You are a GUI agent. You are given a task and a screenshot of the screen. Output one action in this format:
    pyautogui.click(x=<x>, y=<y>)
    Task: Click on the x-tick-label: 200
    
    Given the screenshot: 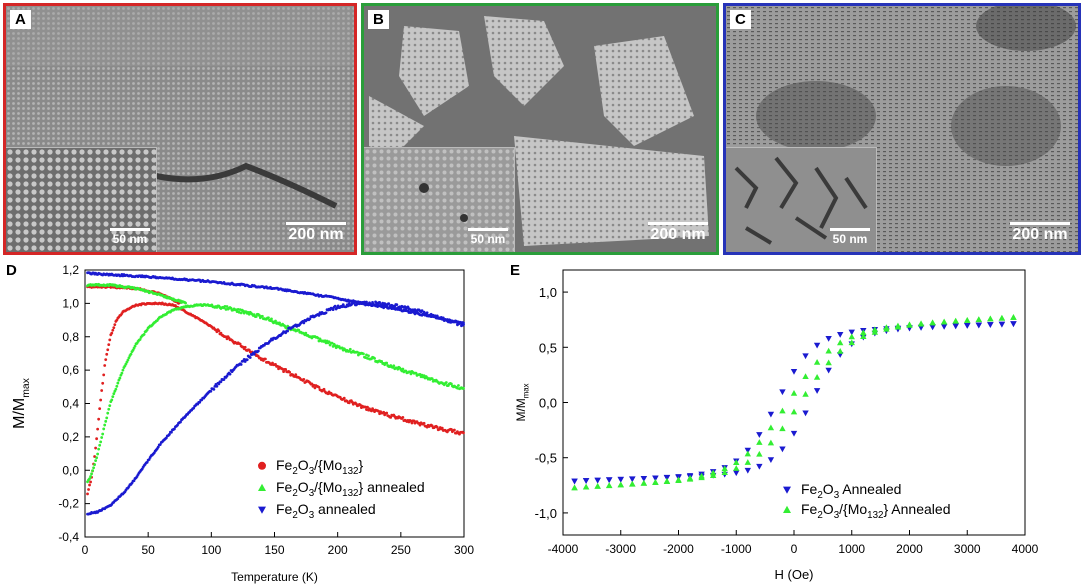 What is the action you would take?
    pyautogui.click(x=338, y=550)
    